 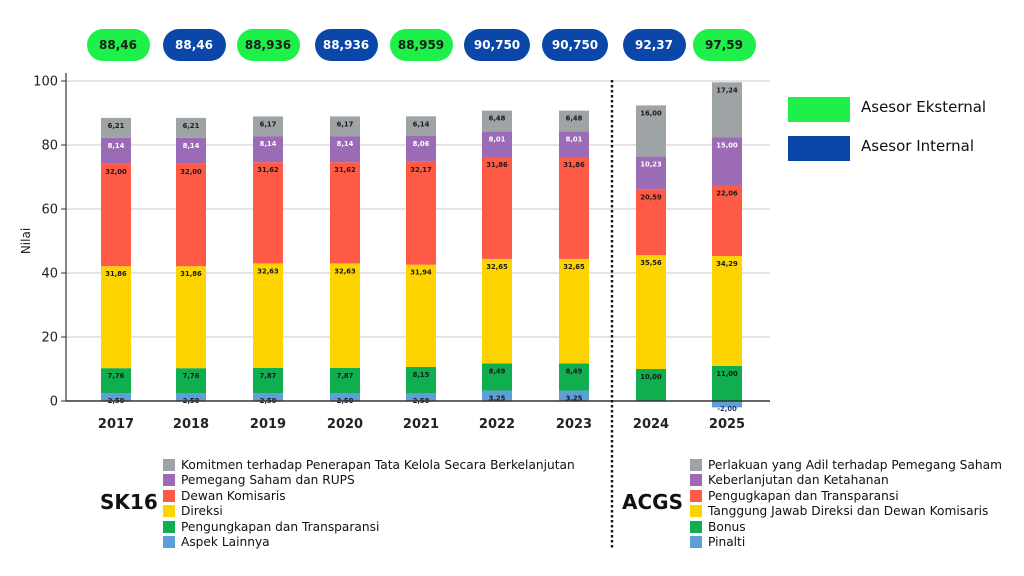 I want to click on x-tick-label: 2025, so click(x=727, y=424).